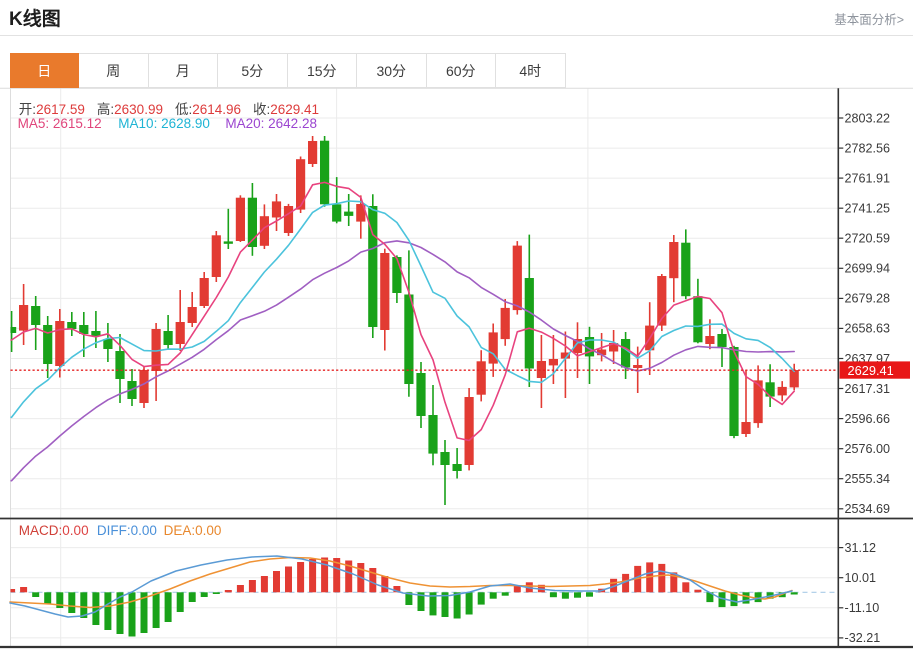  What do you see at coordinates (868, 178) in the screenshot?
I see `svg-text: 2761.91` at bounding box center [868, 178].